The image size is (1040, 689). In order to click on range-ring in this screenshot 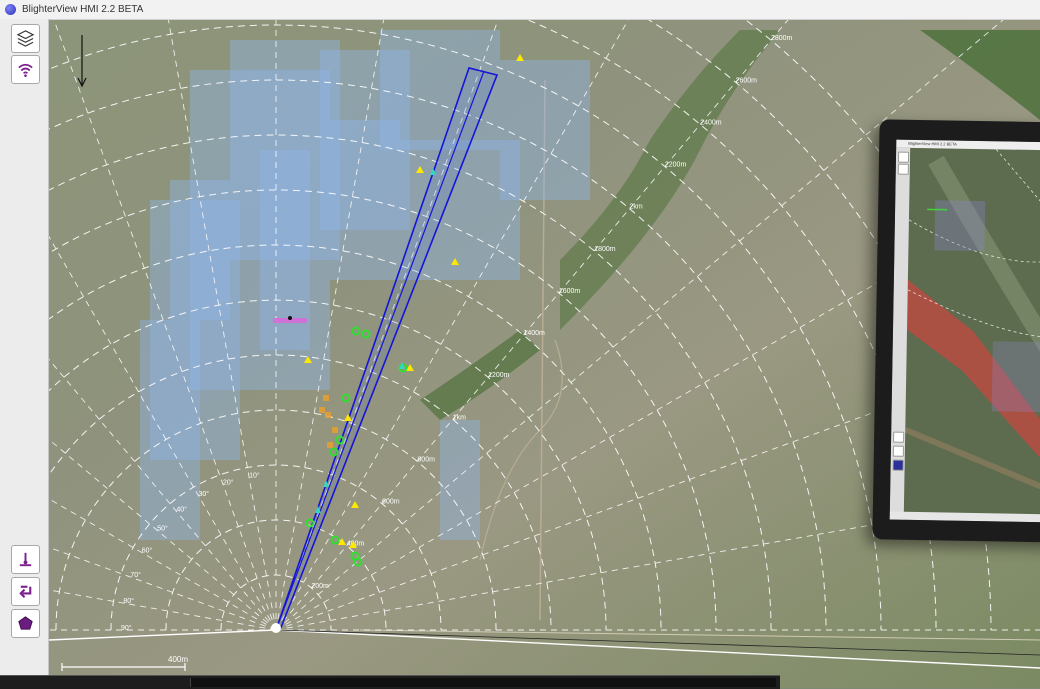, I will do `click(276, 547)`.